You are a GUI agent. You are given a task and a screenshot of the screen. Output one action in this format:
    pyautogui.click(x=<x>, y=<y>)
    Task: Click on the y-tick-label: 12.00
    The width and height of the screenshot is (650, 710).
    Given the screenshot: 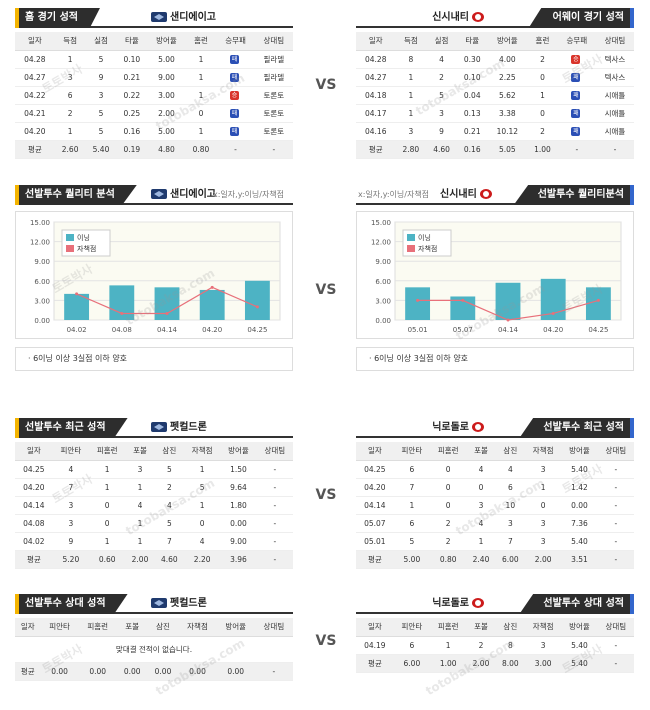 What is the action you would take?
    pyautogui.click(x=381, y=243)
    